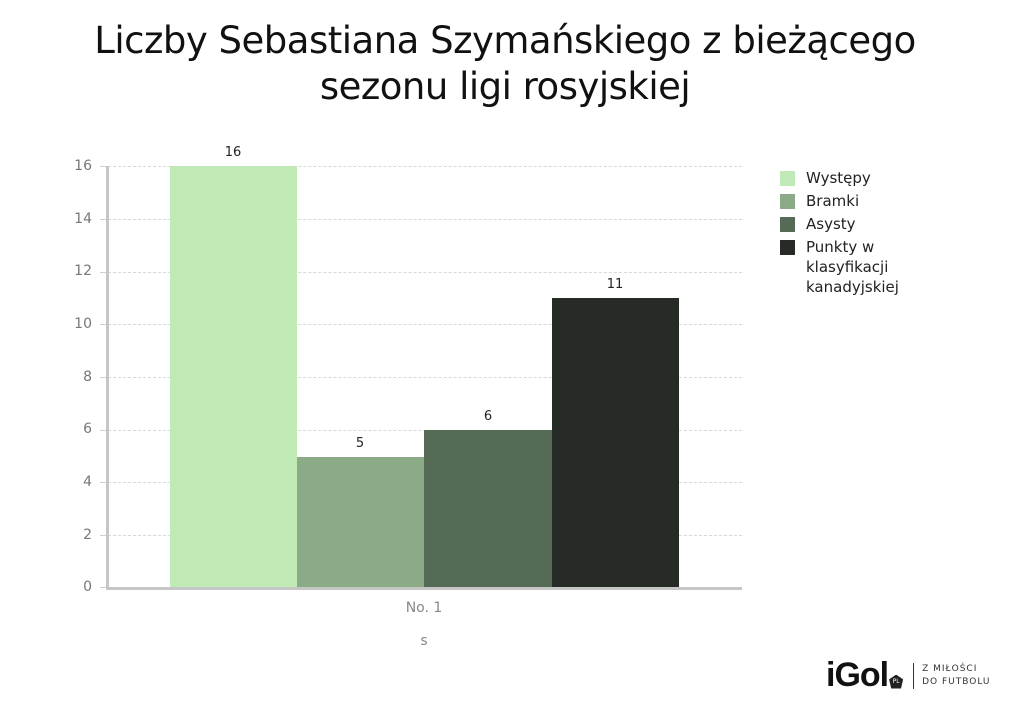 The height and width of the screenshot is (703, 1024). Describe the element at coordinates (950, 668) in the screenshot. I see `logo-tagline-line1: Z MIŁOŚCI` at that location.